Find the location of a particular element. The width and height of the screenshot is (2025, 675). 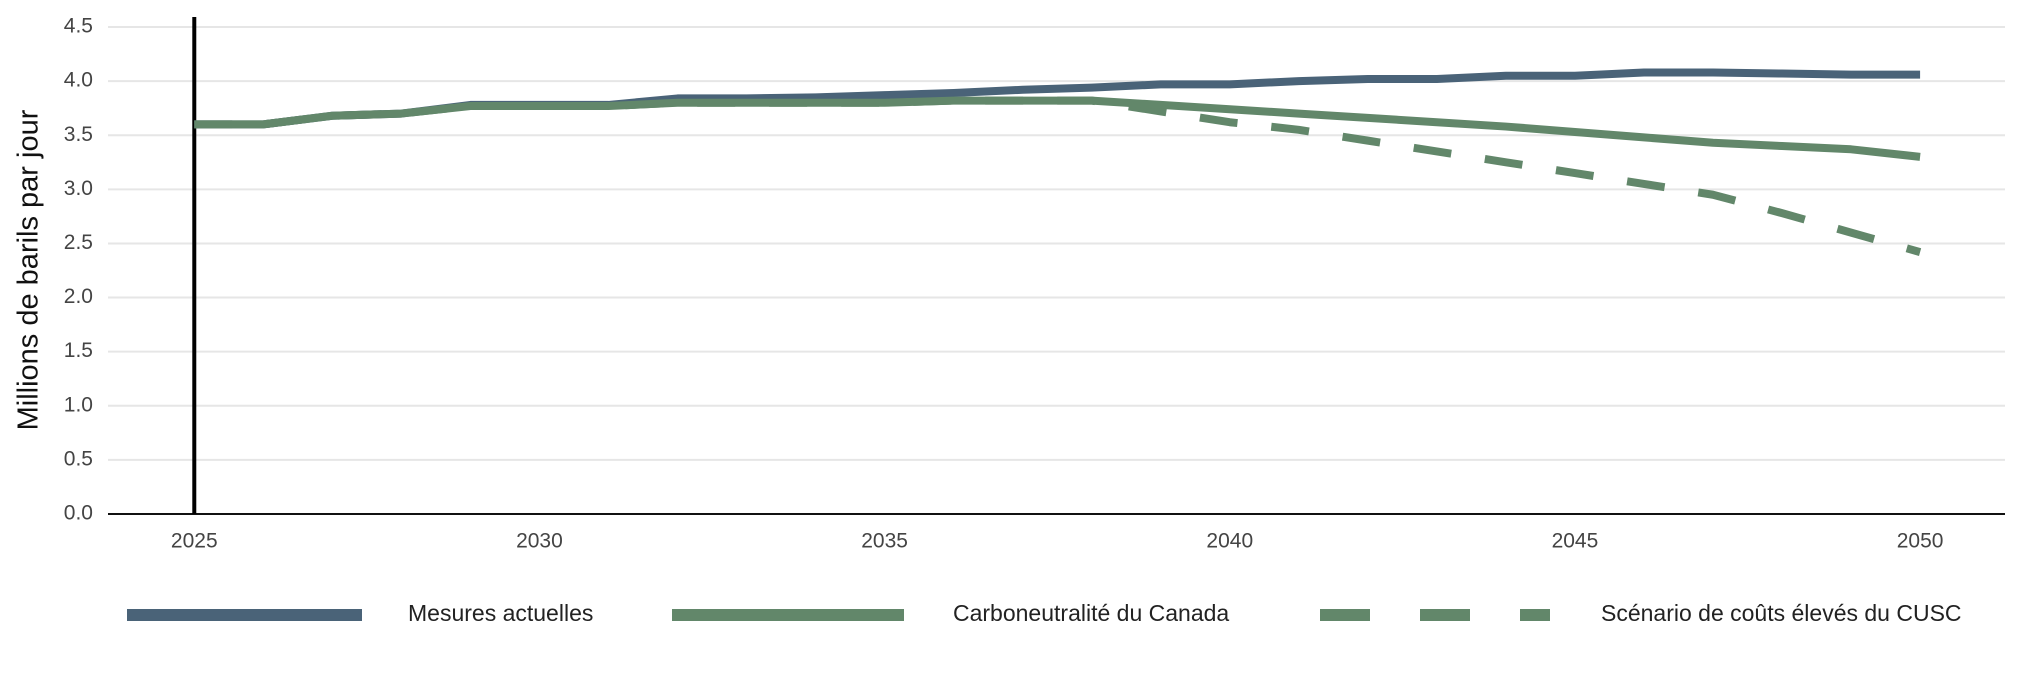

y-tick-label: 0.0 is located at coordinates (78, 513).